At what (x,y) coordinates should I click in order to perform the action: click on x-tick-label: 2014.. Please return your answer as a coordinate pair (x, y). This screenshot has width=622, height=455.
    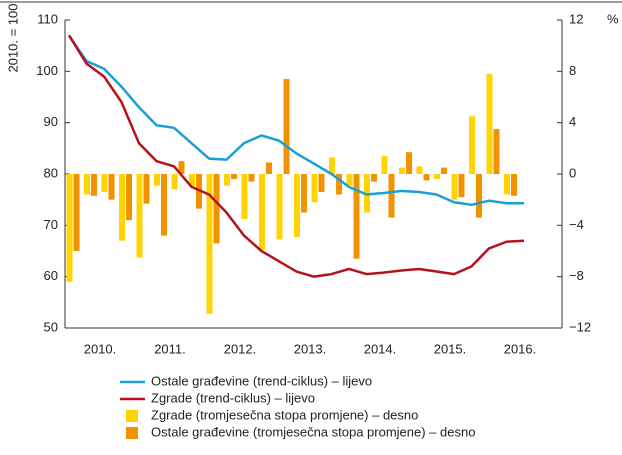
    Looking at the image, I should click on (380, 348).